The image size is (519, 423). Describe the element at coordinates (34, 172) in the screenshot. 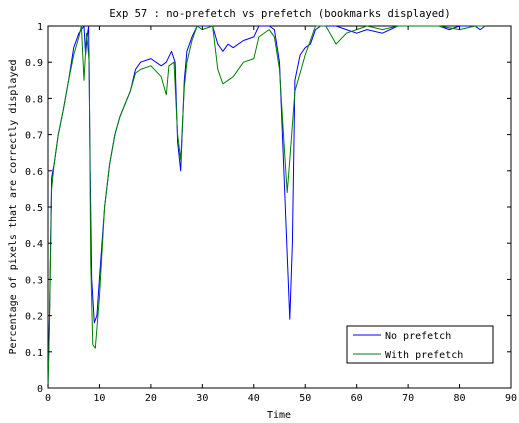

I see `y-tick-label: 0.6` at that location.